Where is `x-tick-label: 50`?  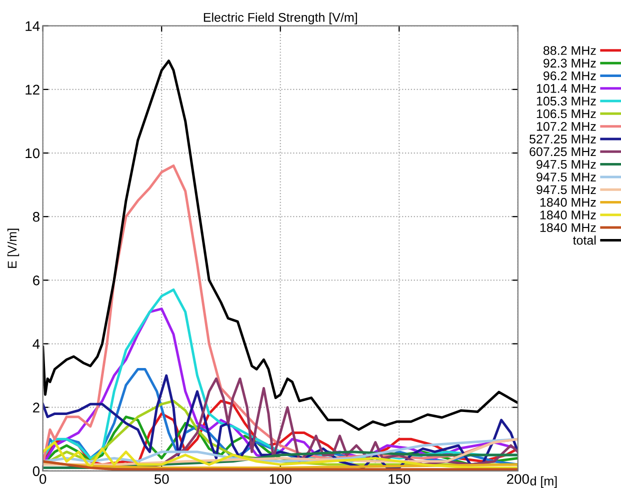
x-tick-label: 50 is located at coordinates (161, 479).